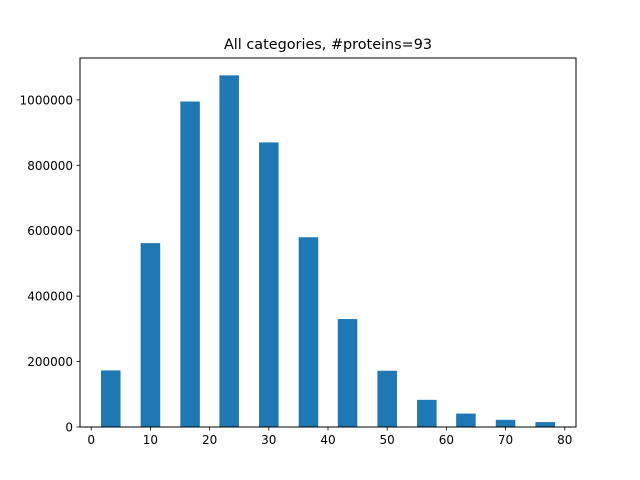 The width and height of the screenshot is (640, 480). Describe the element at coordinates (69, 428) in the screenshot. I see `y-tick-label: 0` at that location.